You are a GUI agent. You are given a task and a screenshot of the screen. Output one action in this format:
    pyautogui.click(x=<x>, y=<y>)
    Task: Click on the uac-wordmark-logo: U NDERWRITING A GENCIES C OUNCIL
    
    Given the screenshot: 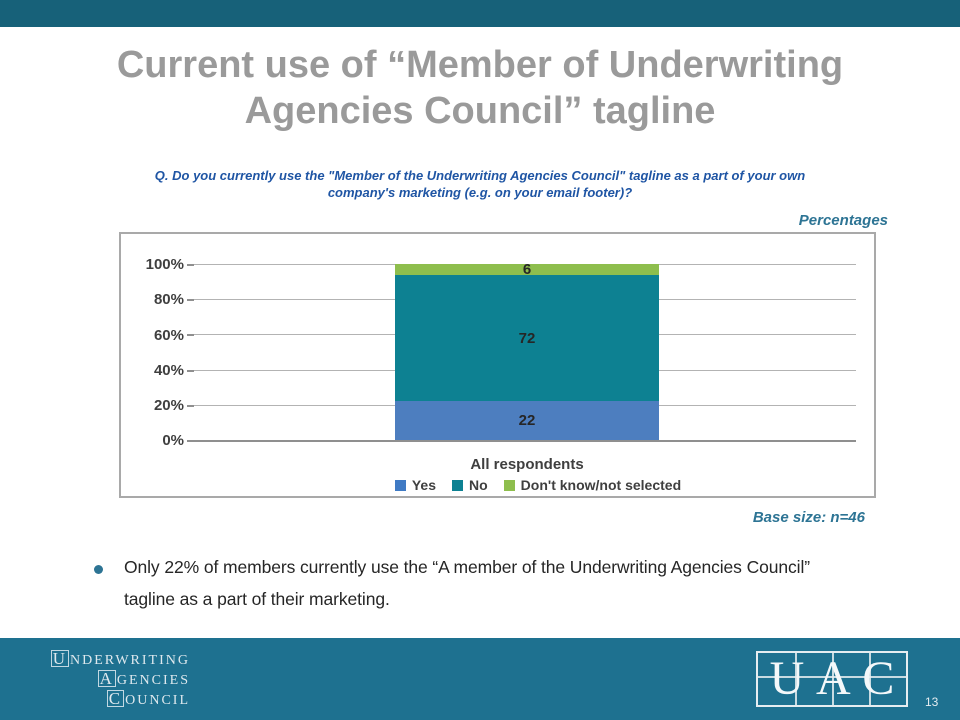 What is the action you would take?
    pyautogui.click(x=115, y=680)
    